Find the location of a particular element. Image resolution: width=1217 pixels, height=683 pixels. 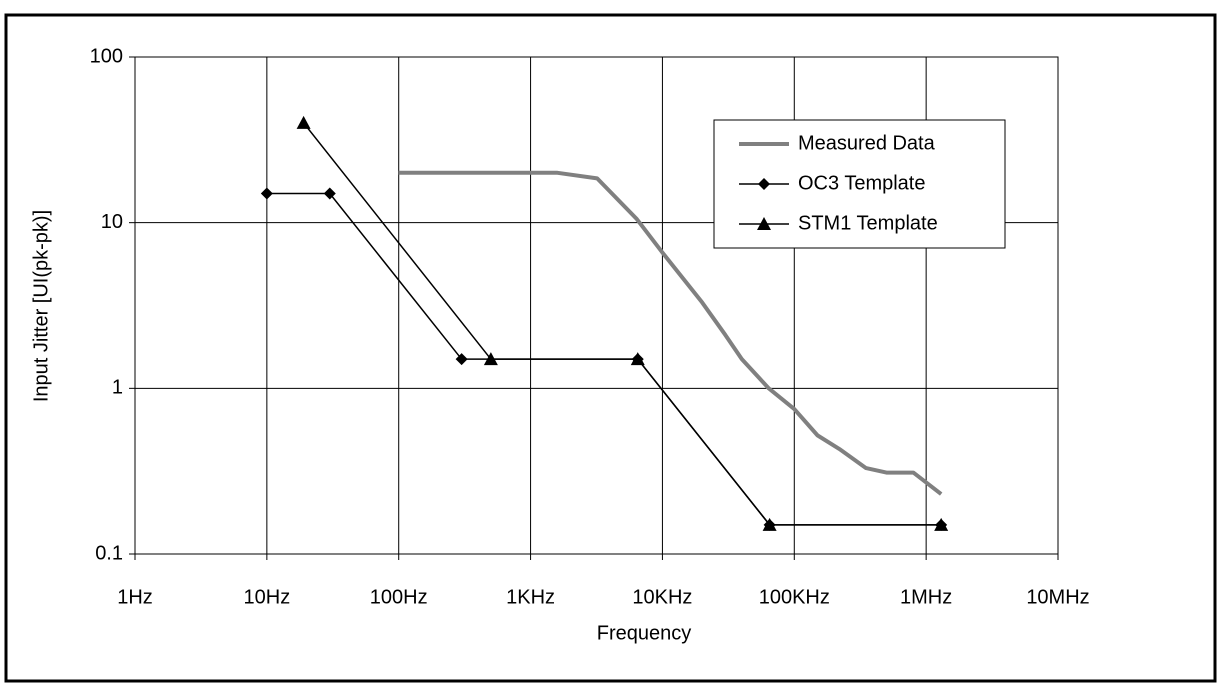

x-tick-label: 10KHz is located at coordinates (662, 597).